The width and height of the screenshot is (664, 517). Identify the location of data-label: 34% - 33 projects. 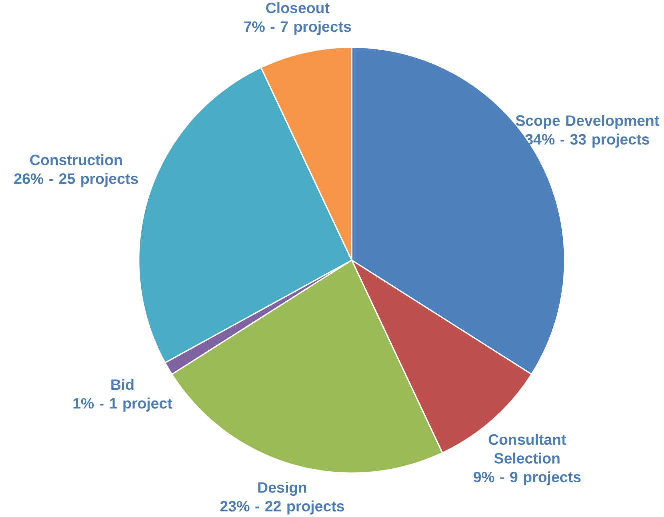
(588, 141).